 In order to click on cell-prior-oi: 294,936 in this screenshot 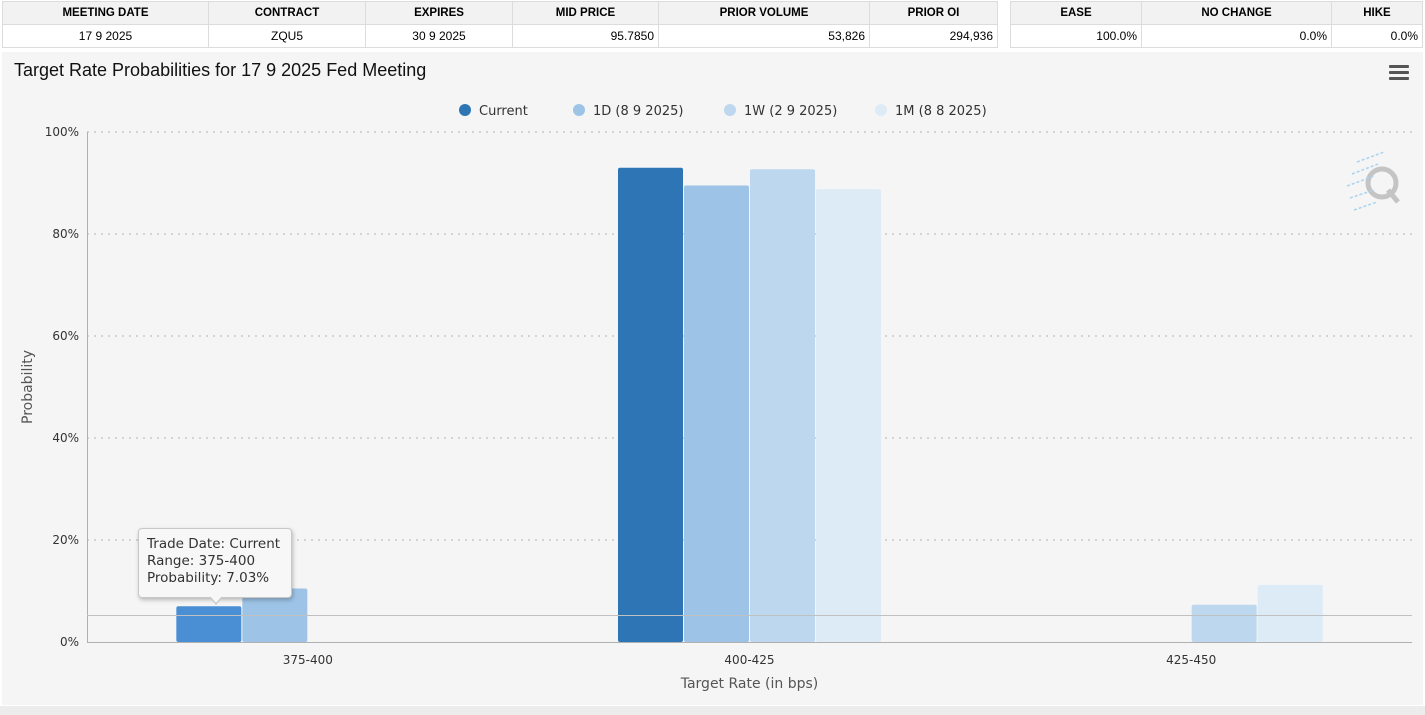, I will do `click(933, 36)`.